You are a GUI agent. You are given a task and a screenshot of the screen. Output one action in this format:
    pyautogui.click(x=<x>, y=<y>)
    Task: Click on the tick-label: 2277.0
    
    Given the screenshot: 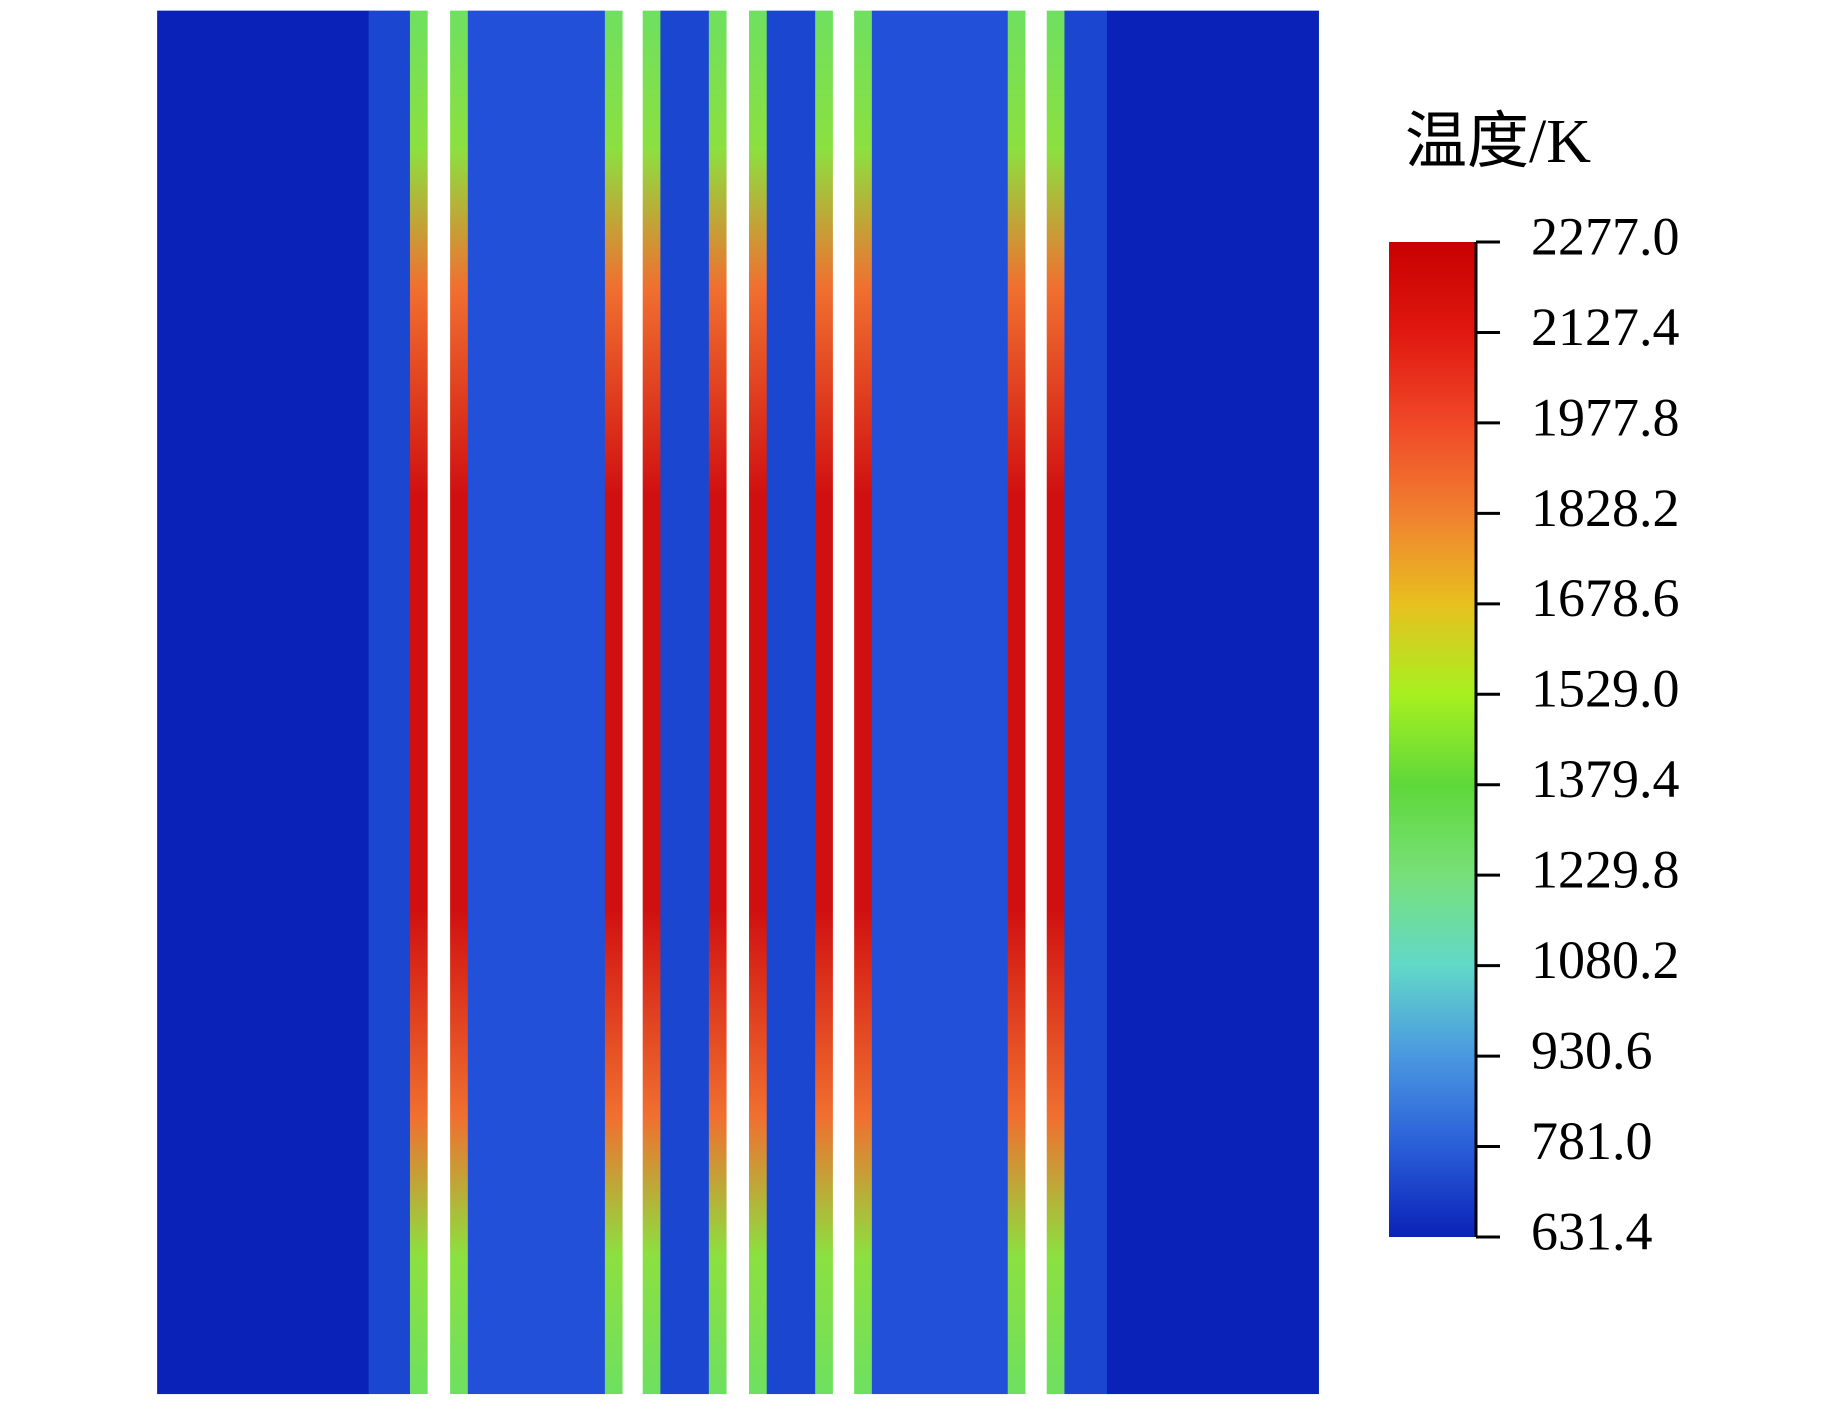 What is the action you would take?
    pyautogui.click(x=1605, y=236)
    